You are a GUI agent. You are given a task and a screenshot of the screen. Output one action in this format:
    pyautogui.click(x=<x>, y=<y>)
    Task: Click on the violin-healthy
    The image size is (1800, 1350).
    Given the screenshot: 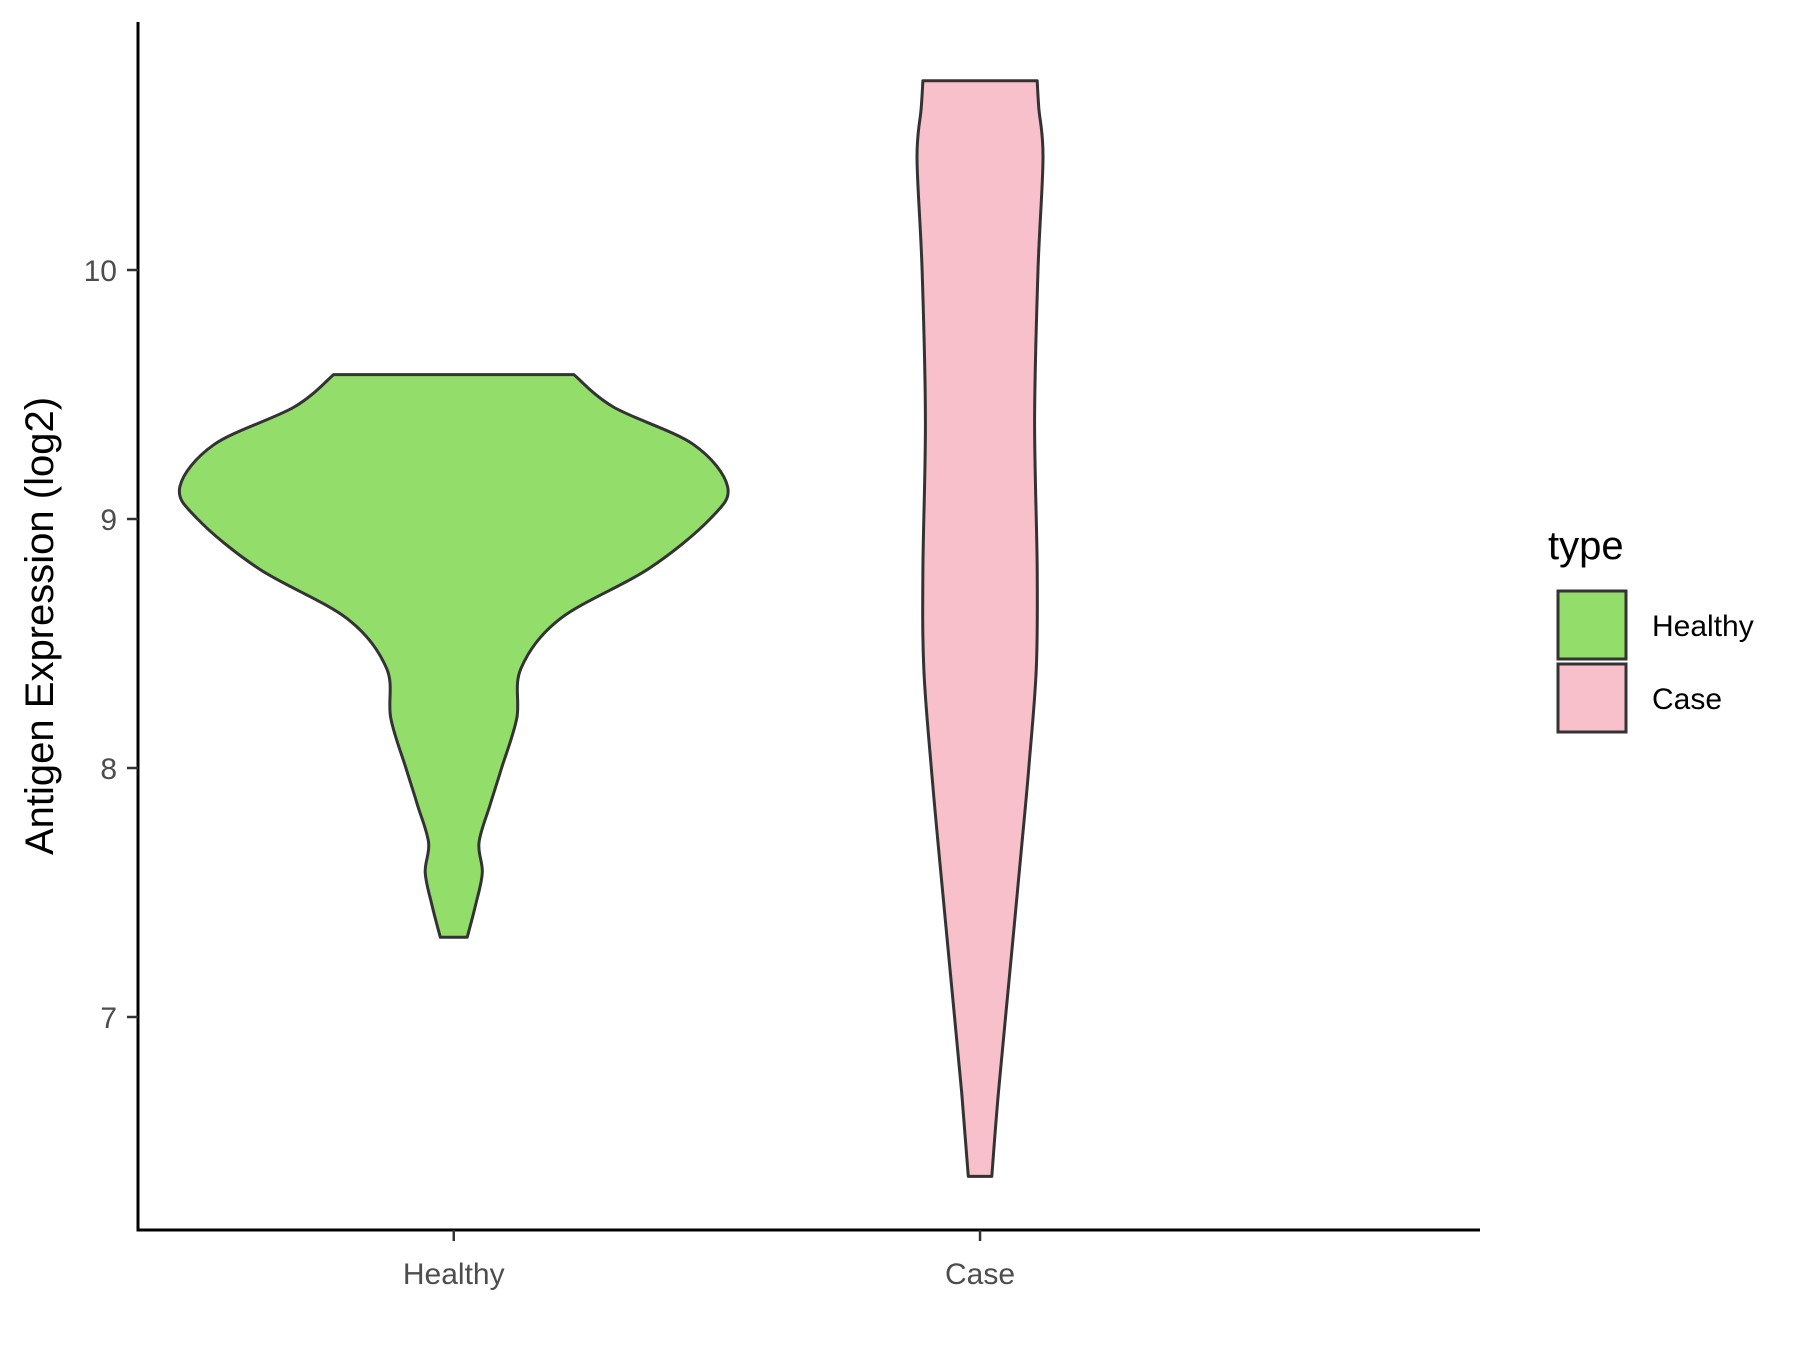 What is the action you would take?
    pyautogui.click(x=453, y=656)
    